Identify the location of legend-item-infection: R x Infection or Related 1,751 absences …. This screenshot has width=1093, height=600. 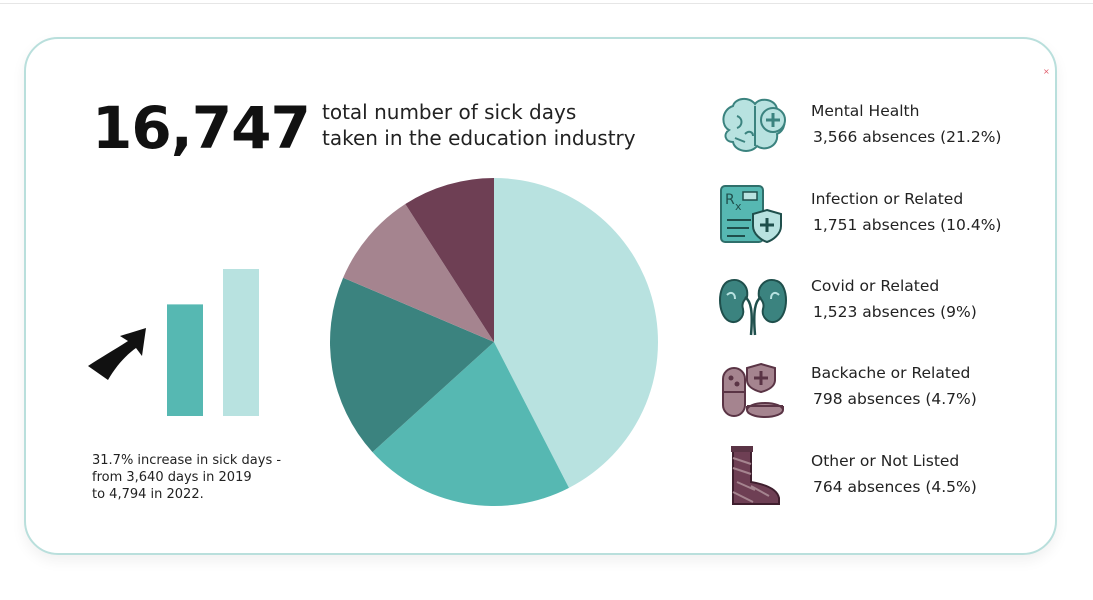
(880, 219).